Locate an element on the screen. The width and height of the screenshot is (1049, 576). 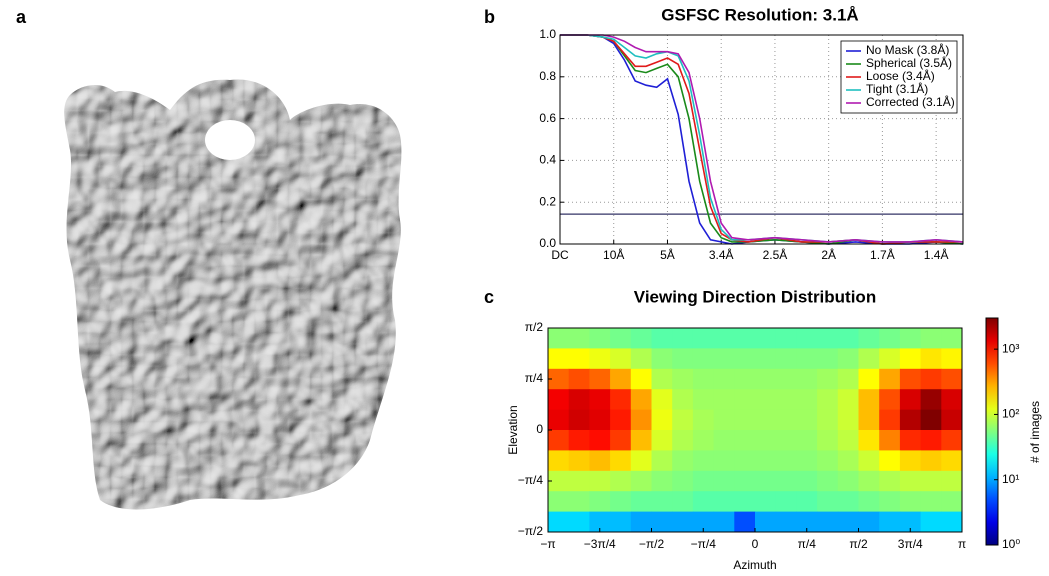
colorbar is located at coordinates (992, 431).